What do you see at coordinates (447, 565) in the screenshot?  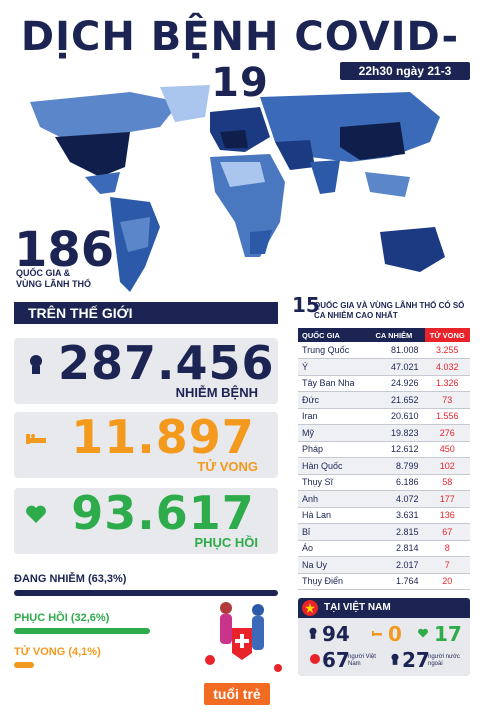 I see `deaths-cell: 7` at bounding box center [447, 565].